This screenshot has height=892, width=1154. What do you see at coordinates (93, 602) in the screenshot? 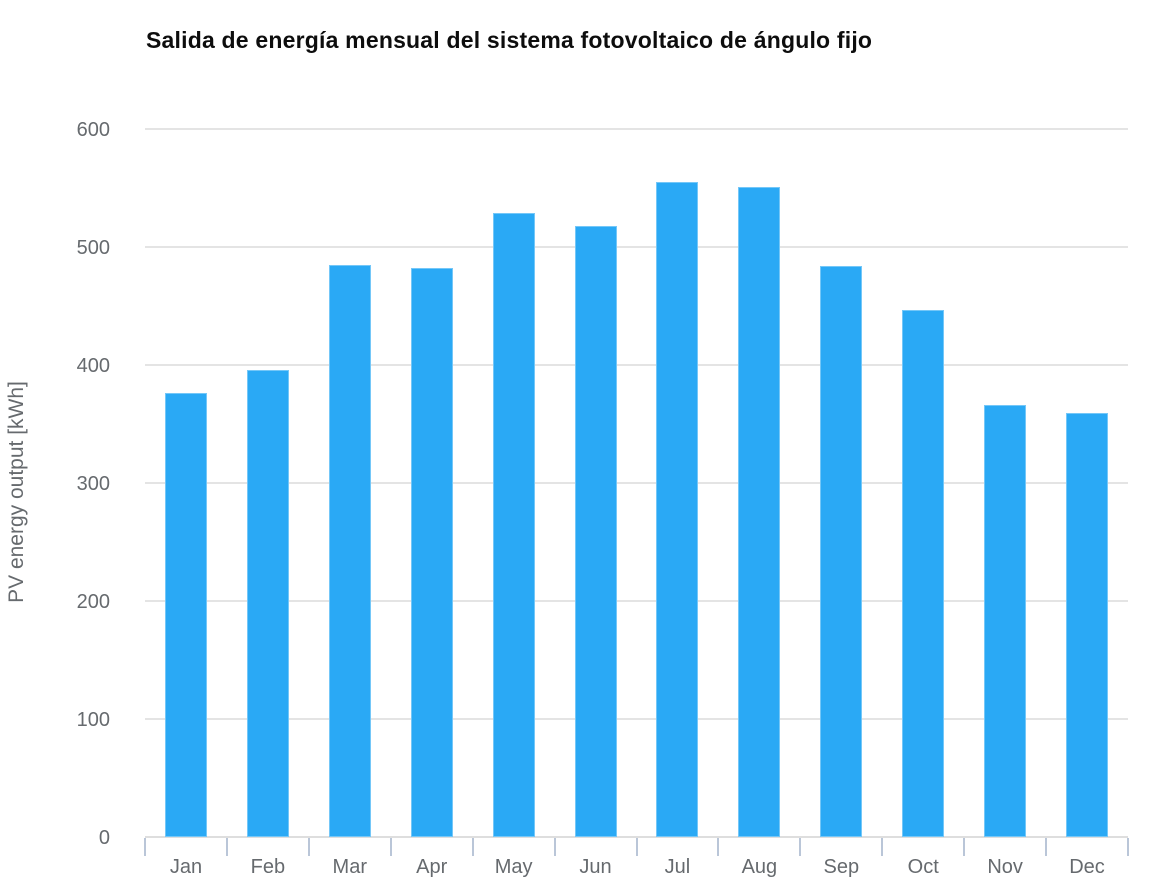
I see `y-tick-label-200: 200` at bounding box center [93, 602].